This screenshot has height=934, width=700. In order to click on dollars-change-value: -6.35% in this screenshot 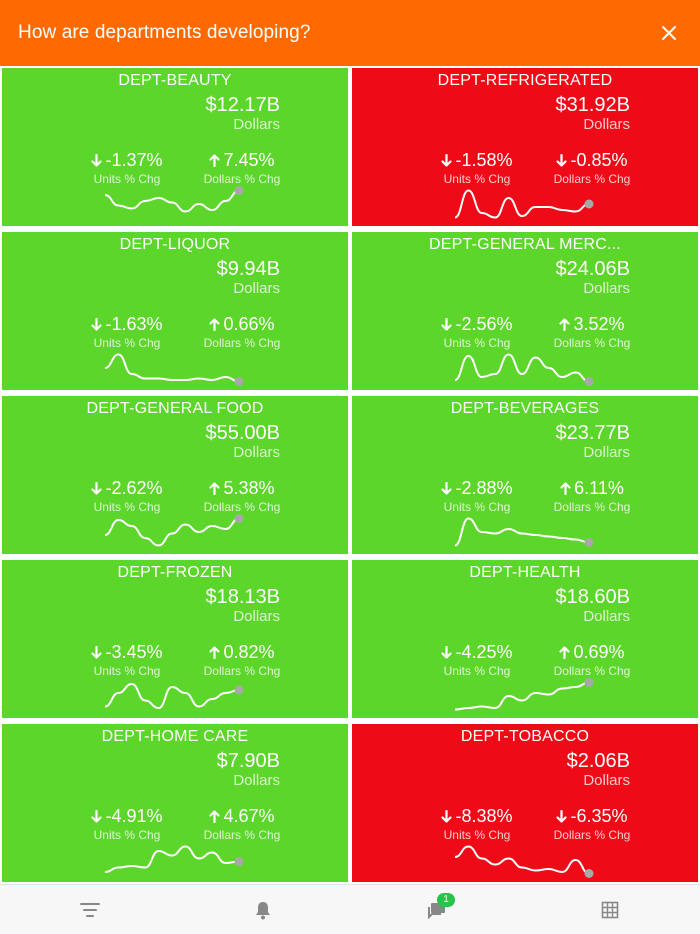, I will do `click(599, 816)`.